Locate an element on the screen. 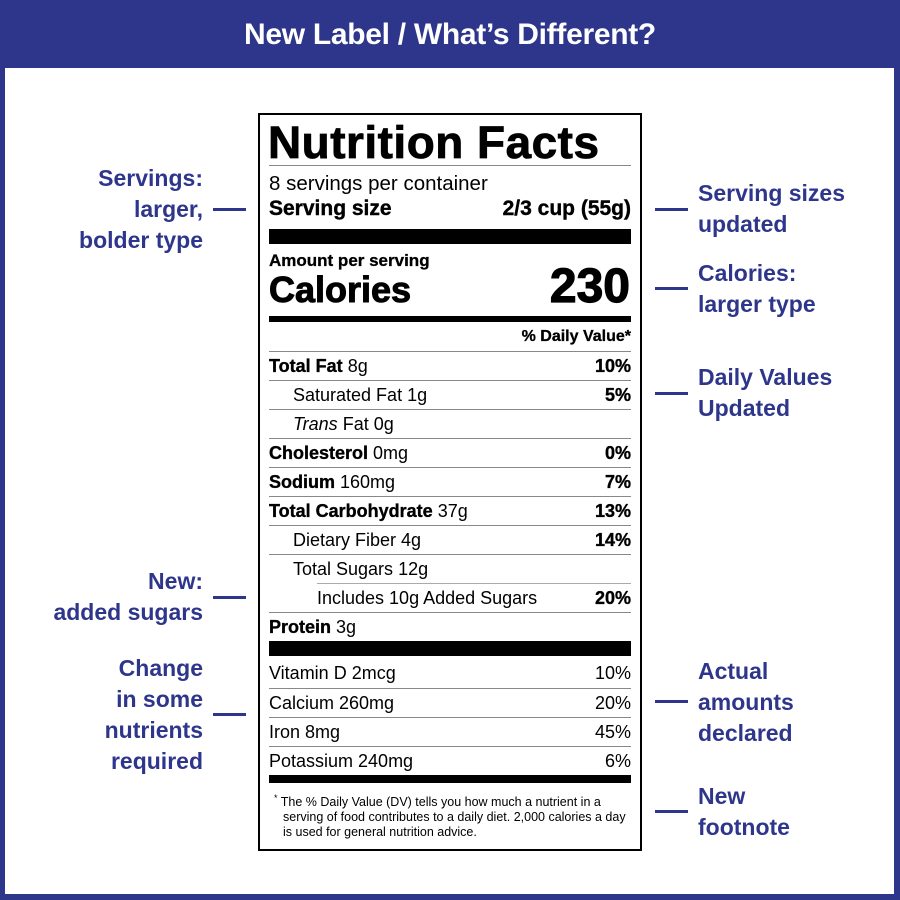 Image resolution: width=900 pixels, height=900 pixels. annotation-line: updated is located at coordinates (743, 224).